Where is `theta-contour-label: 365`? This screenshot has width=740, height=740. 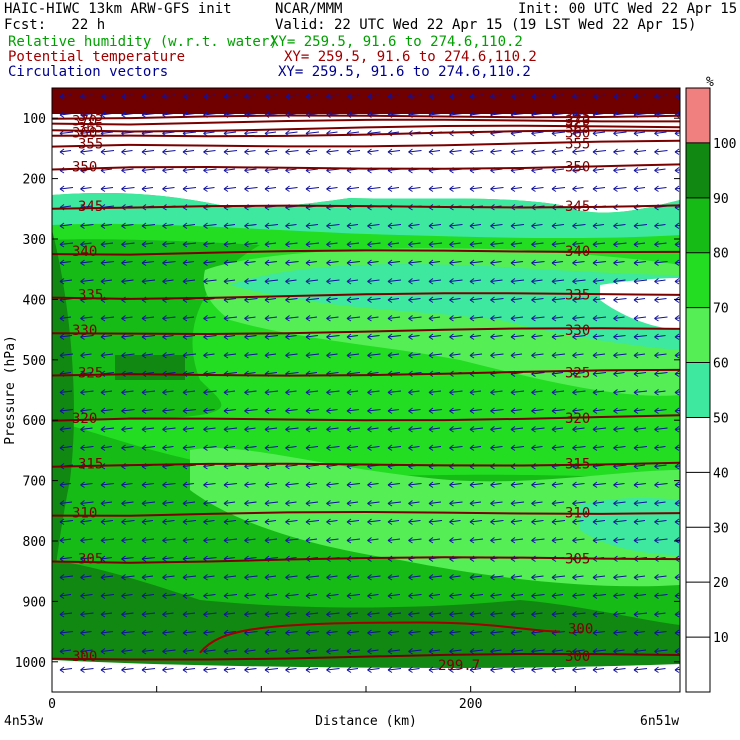 theta-contour-label: 365 is located at coordinates (577, 128).